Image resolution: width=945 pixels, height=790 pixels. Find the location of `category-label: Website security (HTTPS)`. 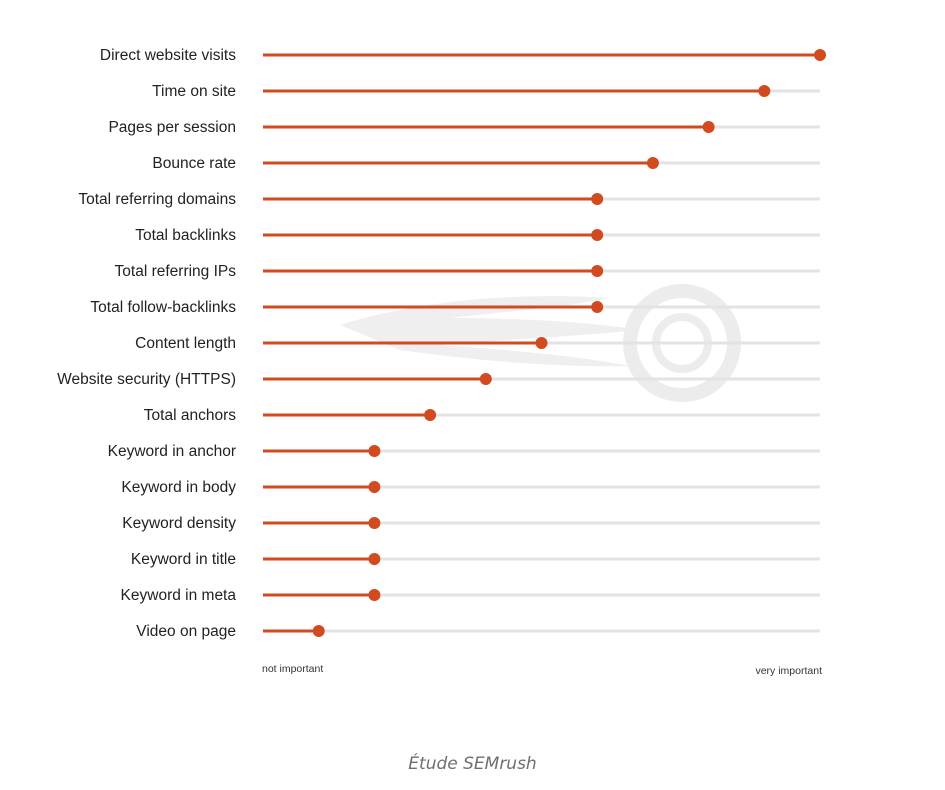

category-label: Website security (HTTPS) is located at coordinates (146, 379).